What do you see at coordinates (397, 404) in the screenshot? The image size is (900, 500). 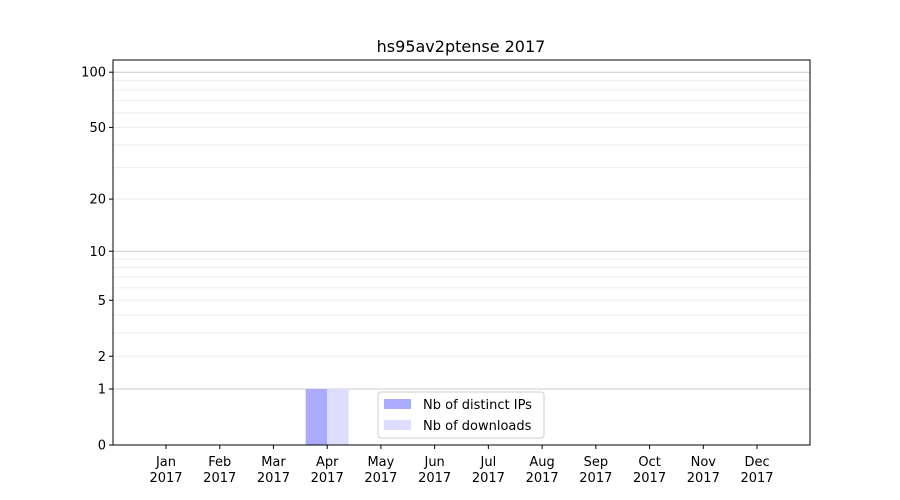 I see `legend-swatch-distinct-ips` at bounding box center [397, 404].